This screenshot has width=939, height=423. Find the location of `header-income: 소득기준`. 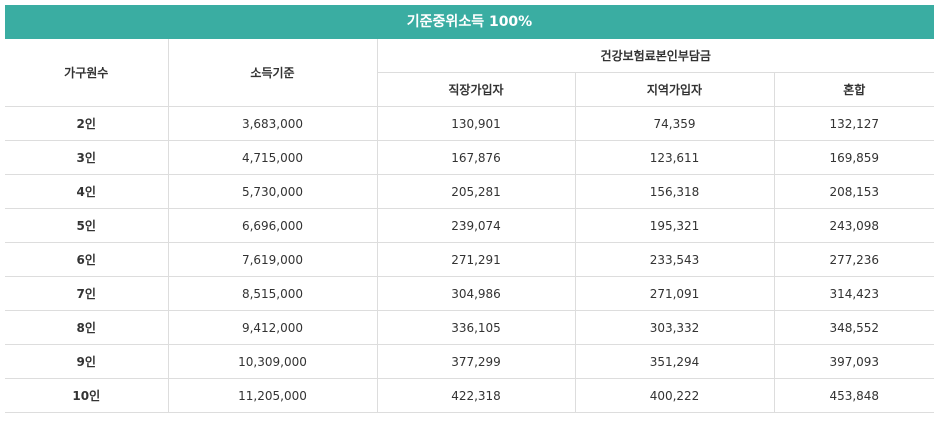

header-income: 소득기준 is located at coordinates (272, 73).